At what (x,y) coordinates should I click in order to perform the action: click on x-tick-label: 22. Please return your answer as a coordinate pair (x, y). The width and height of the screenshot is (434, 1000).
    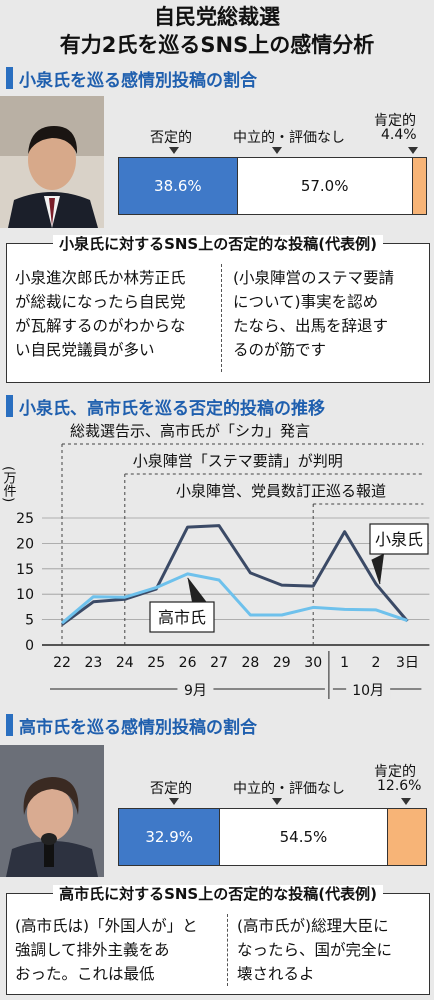
    Looking at the image, I should click on (62, 663).